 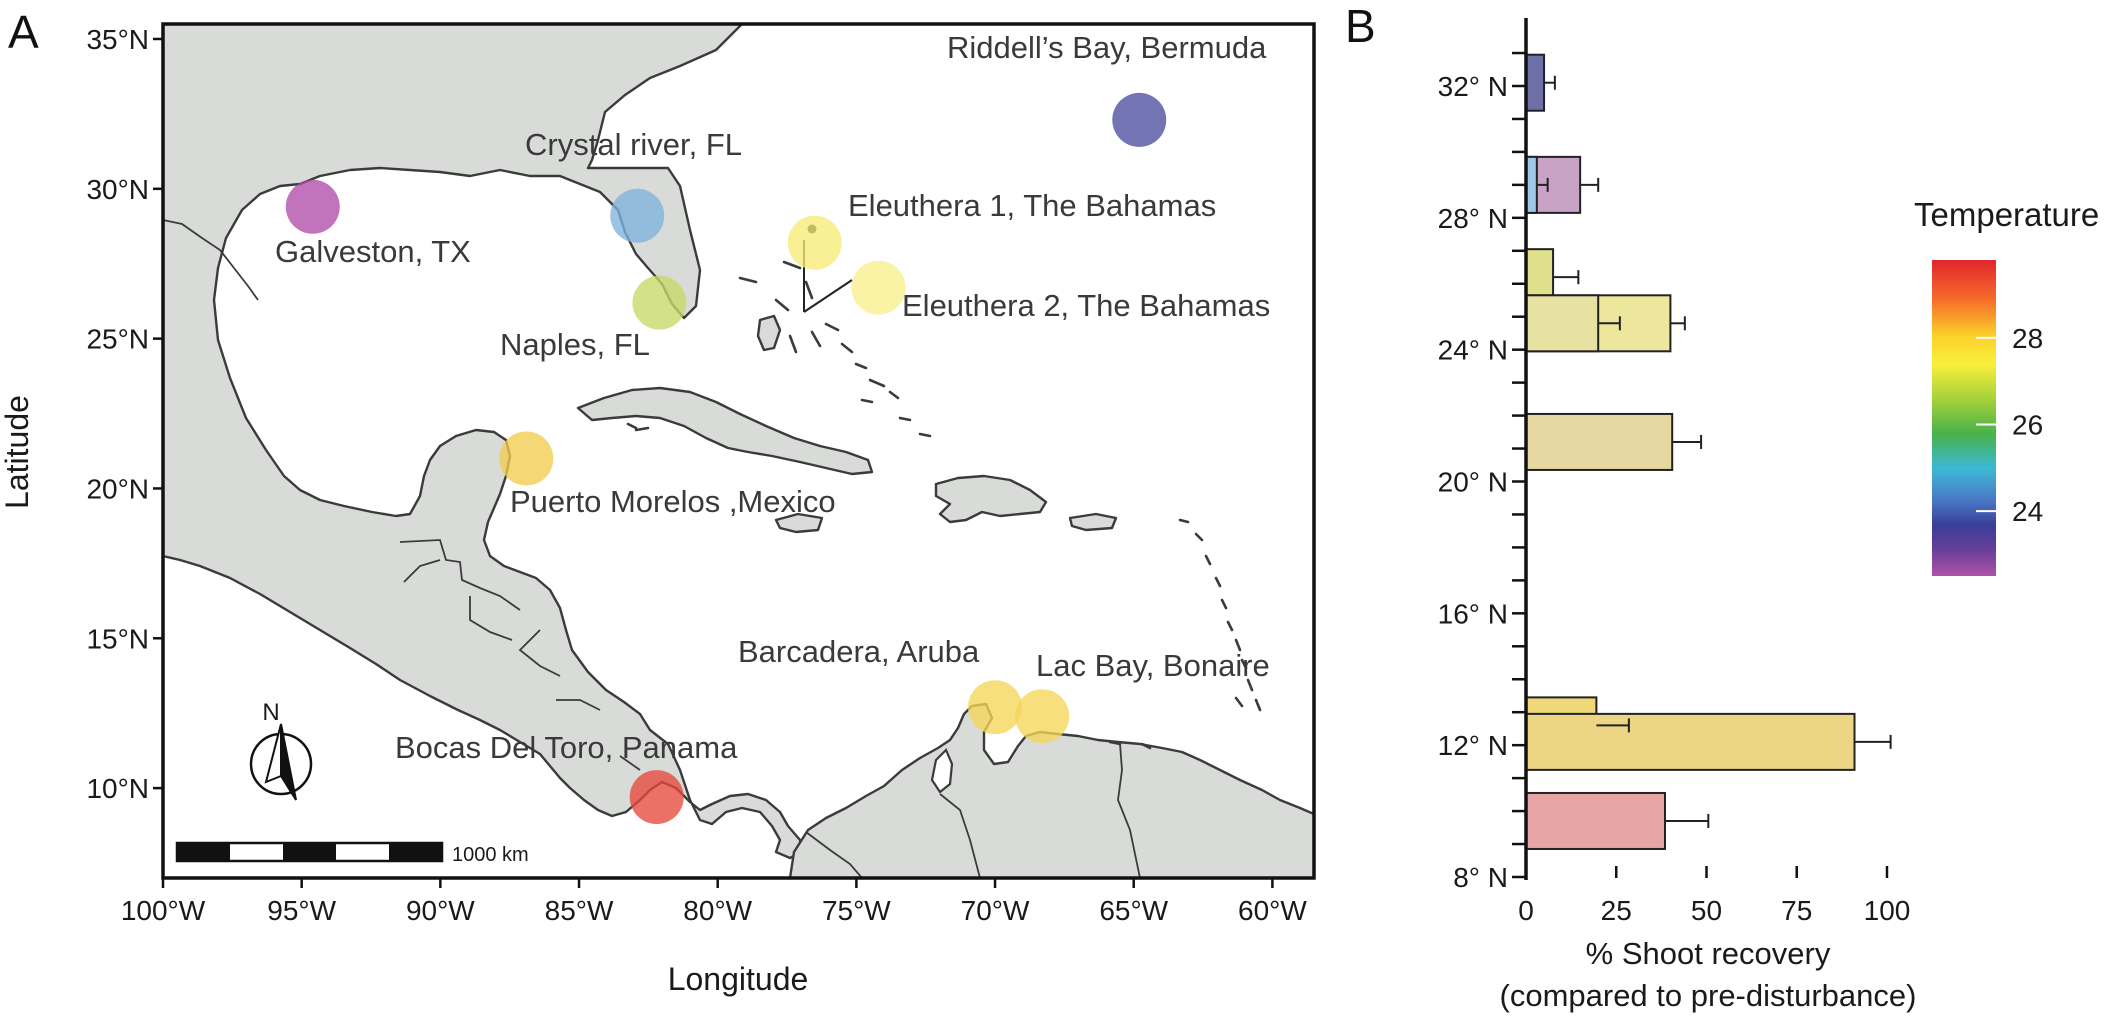 I want to click on site-label-crystal-river: Crystal river, FL, so click(x=633, y=144).